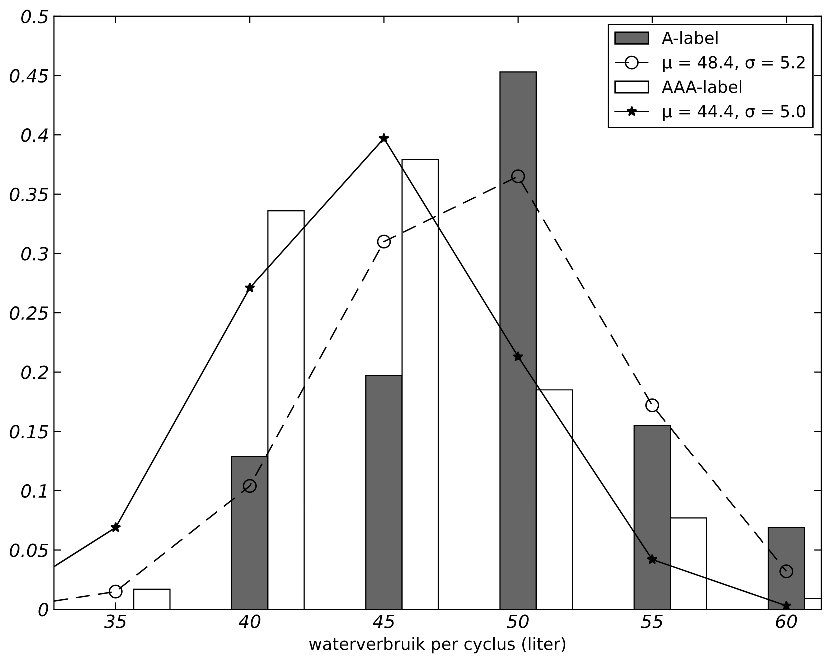 This screenshot has height=659, width=834. I want to click on x-tick-label: 50, so click(518, 621).